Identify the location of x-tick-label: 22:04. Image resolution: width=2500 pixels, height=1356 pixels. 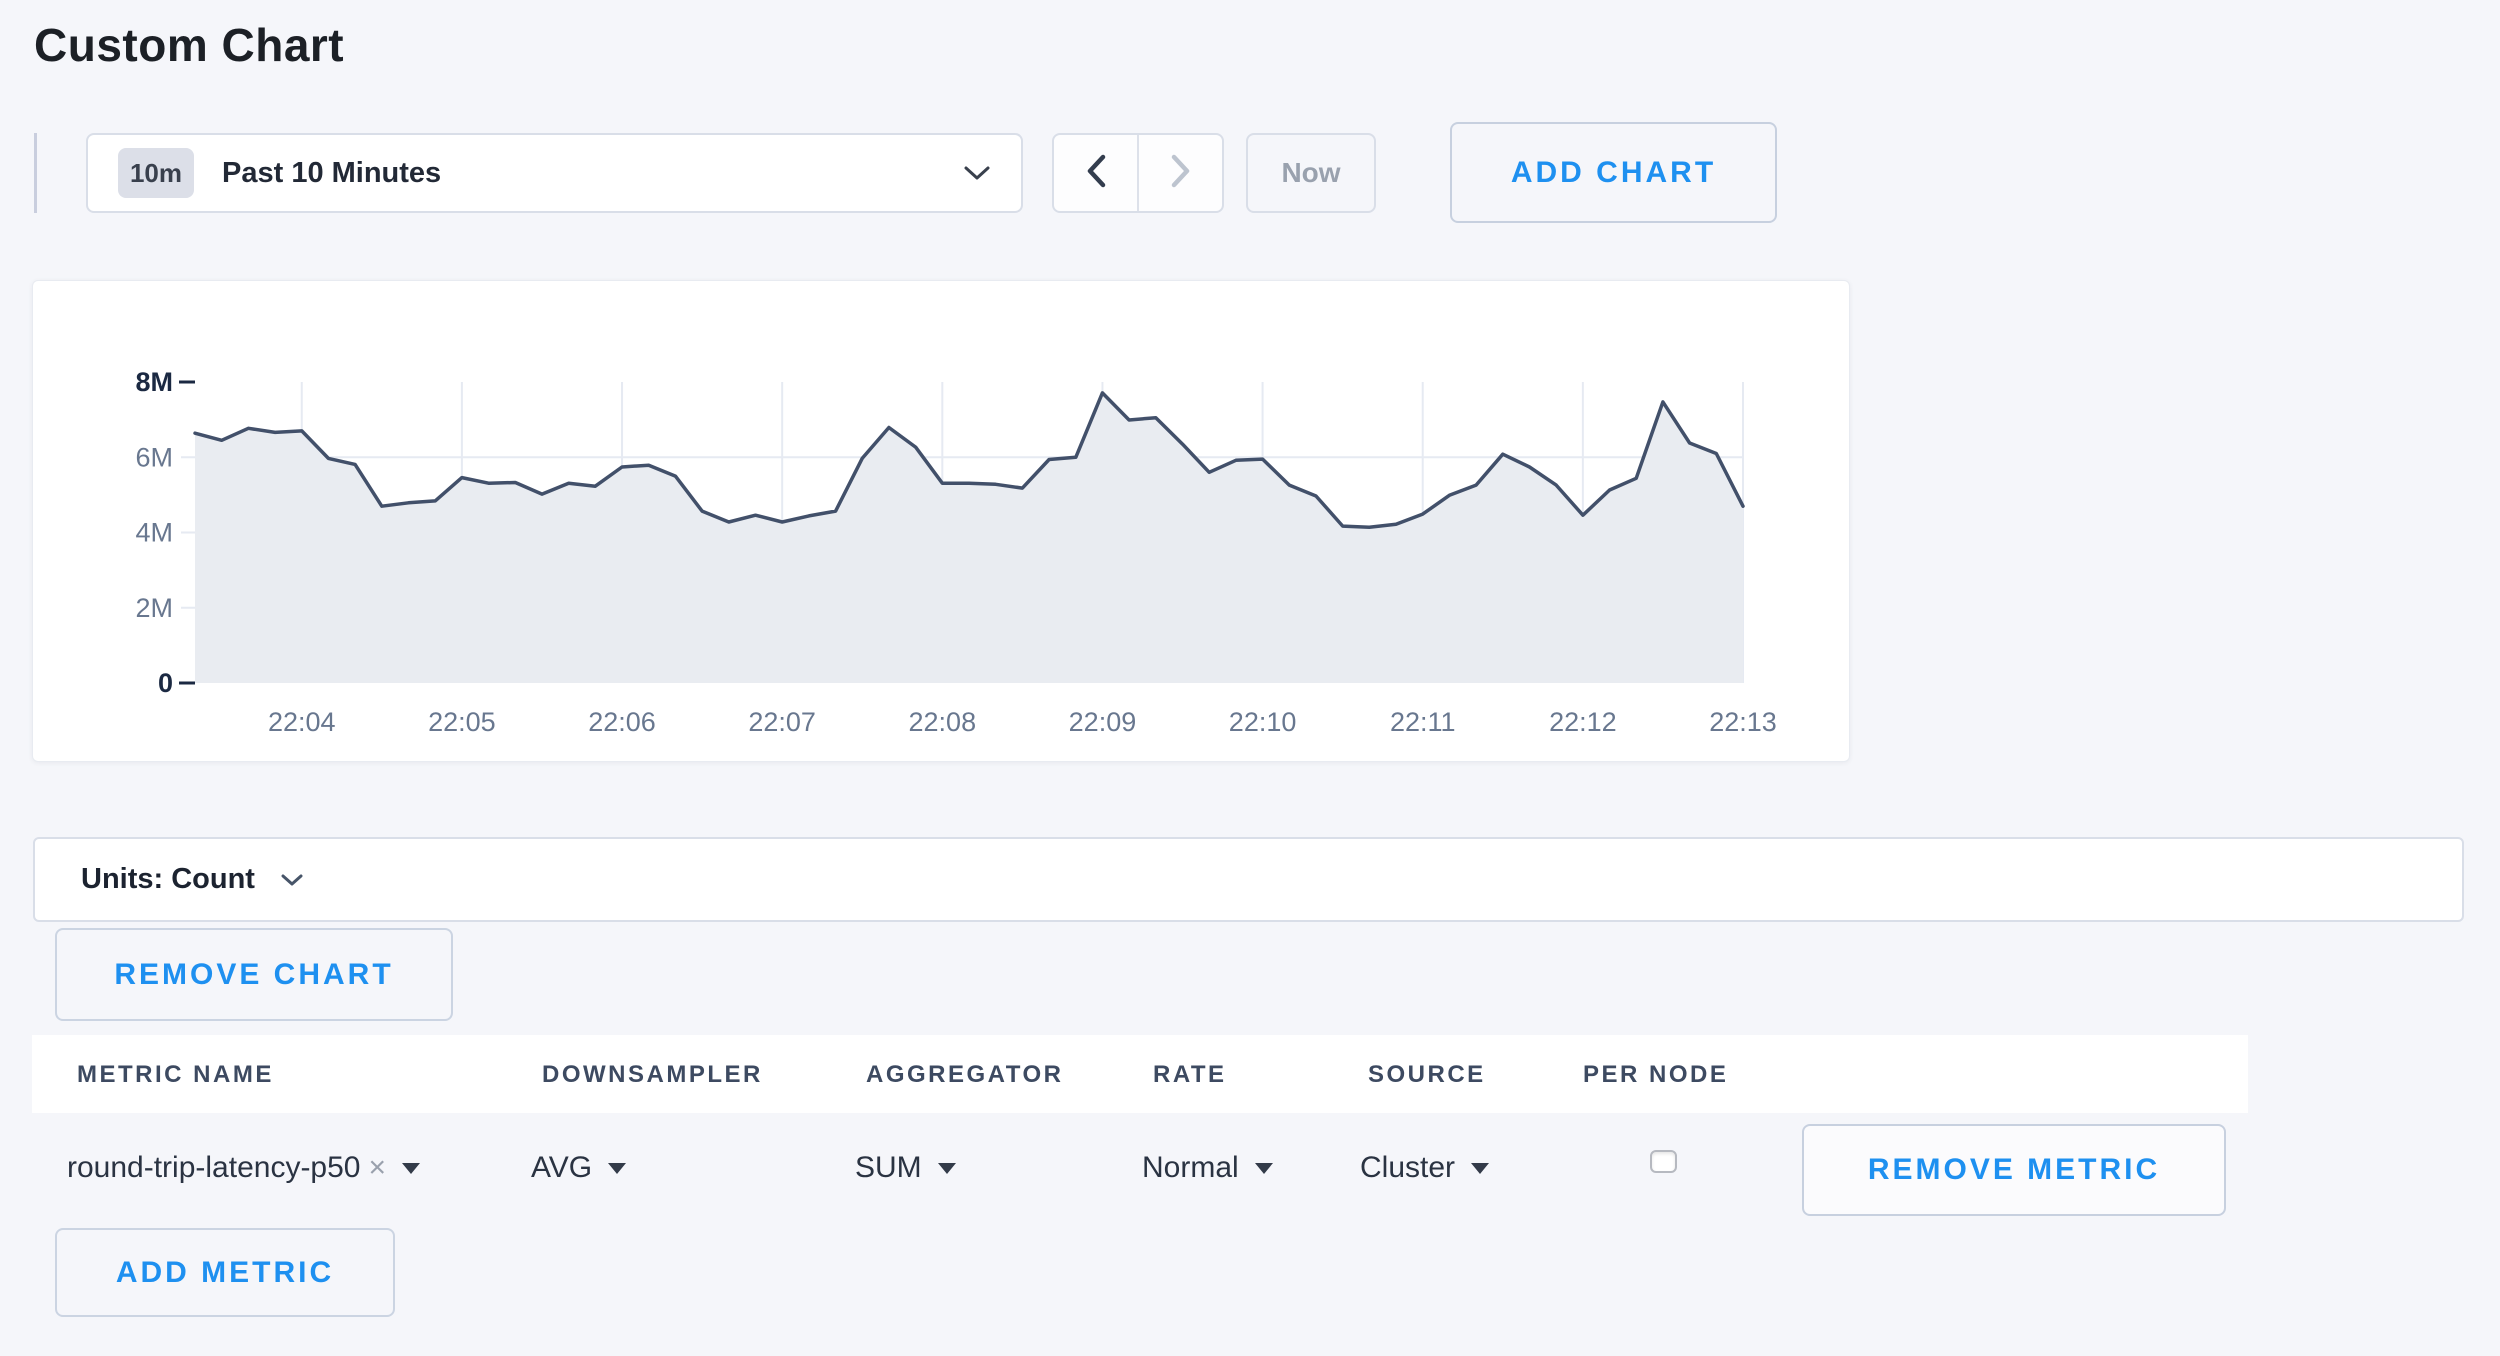
(302, 722).